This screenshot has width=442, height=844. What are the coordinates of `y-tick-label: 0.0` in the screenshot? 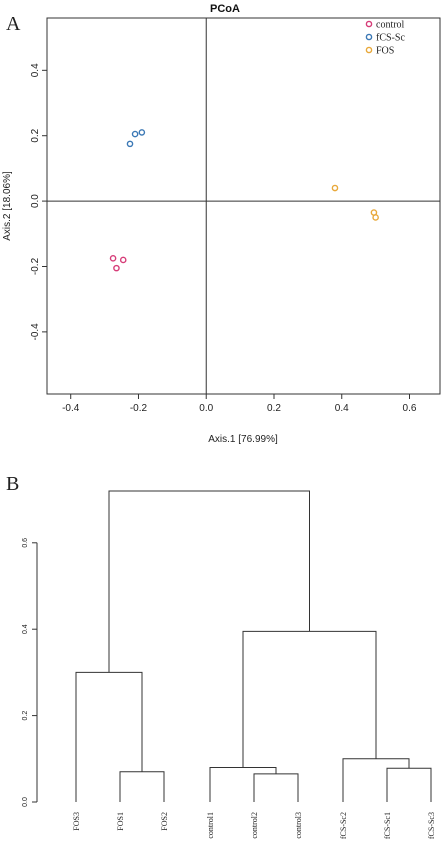 It's located at (35, 201).